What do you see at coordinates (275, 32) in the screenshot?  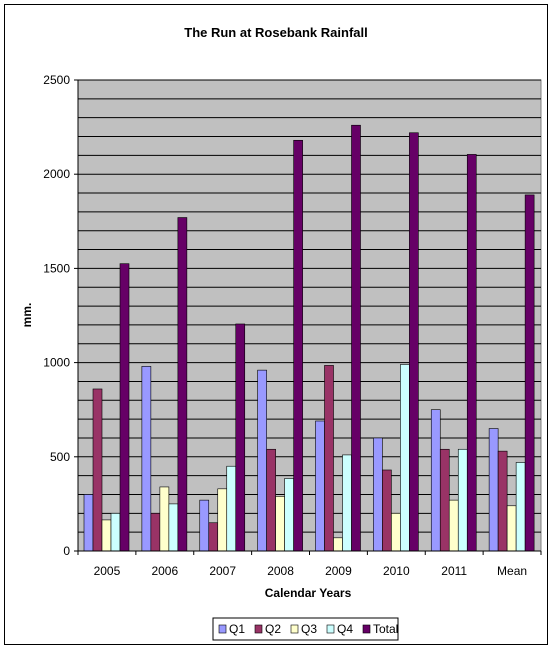 I see `chart-title: The Run at Rosebank Rainfall` at bounding box center [275, 32].